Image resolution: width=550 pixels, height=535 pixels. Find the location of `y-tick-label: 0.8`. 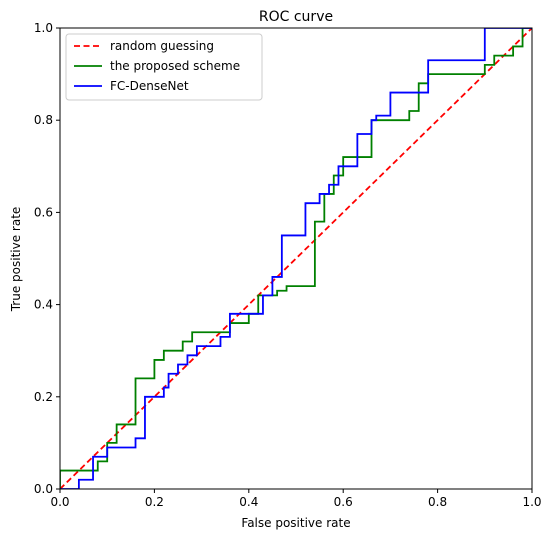

y-tick-label: 0.8 is located at coordinates (43, 120).